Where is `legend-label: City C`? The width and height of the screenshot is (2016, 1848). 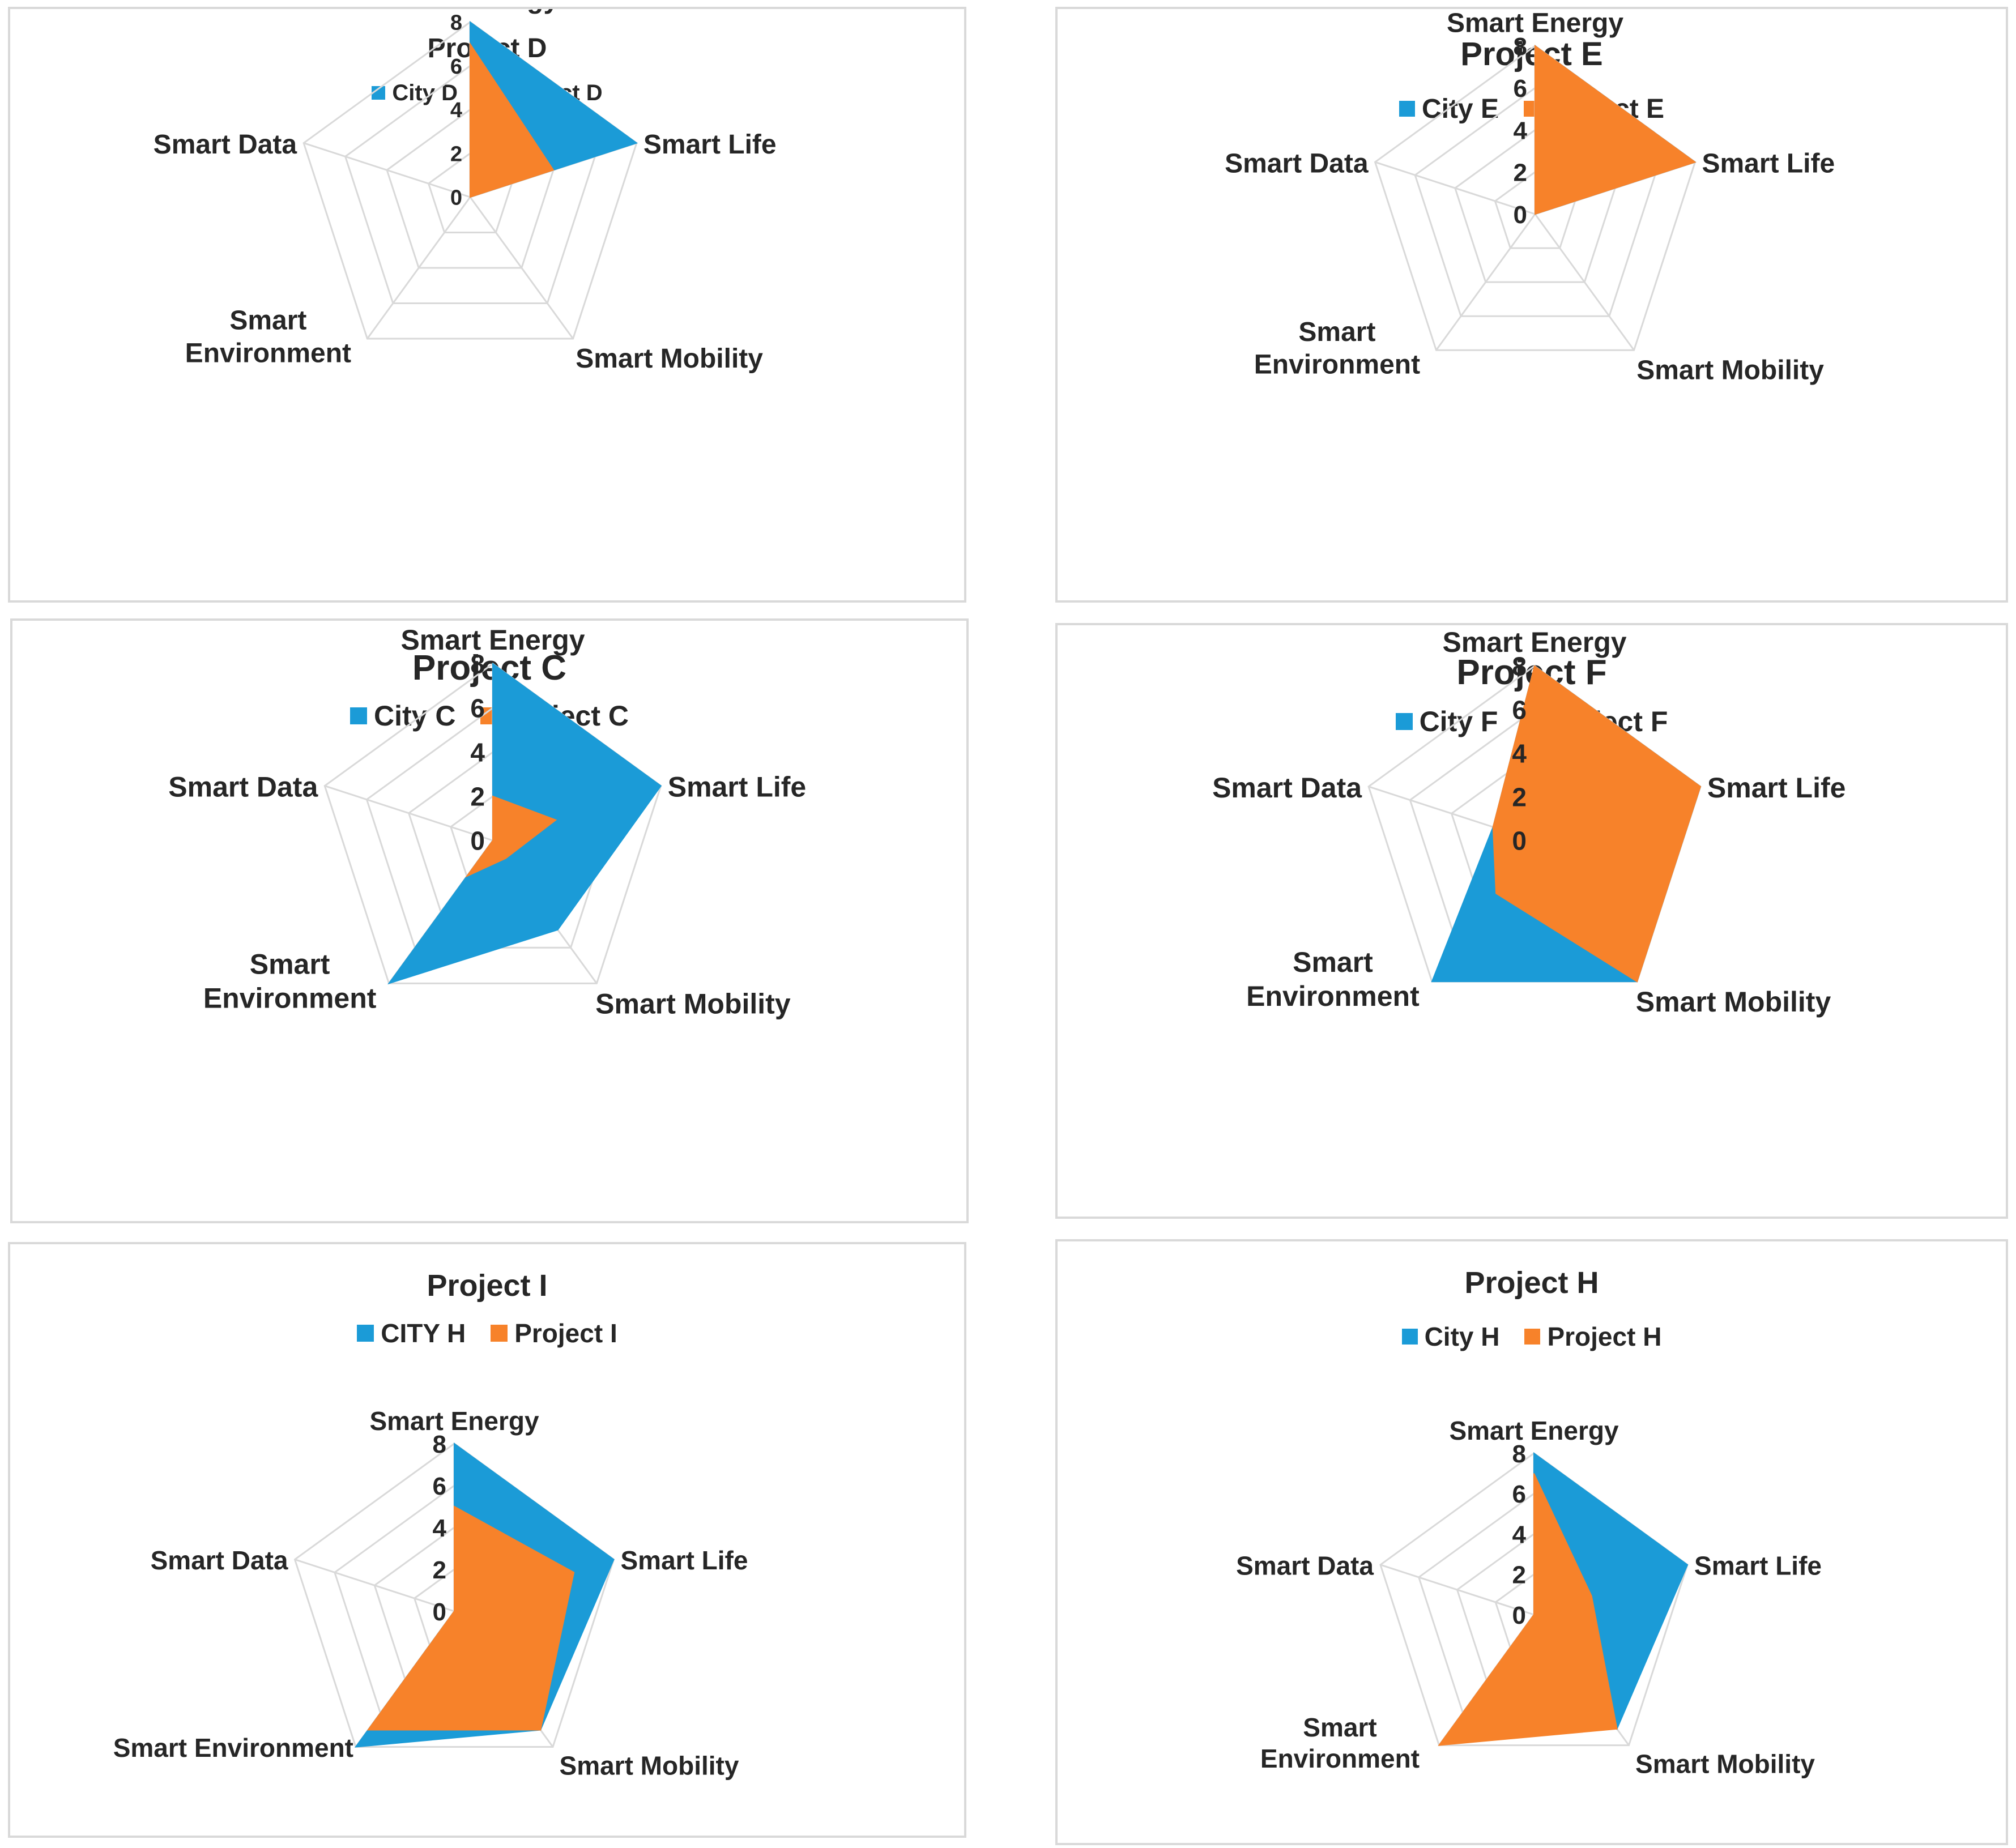
legend-label: City C is located at coordinates (415, 716).